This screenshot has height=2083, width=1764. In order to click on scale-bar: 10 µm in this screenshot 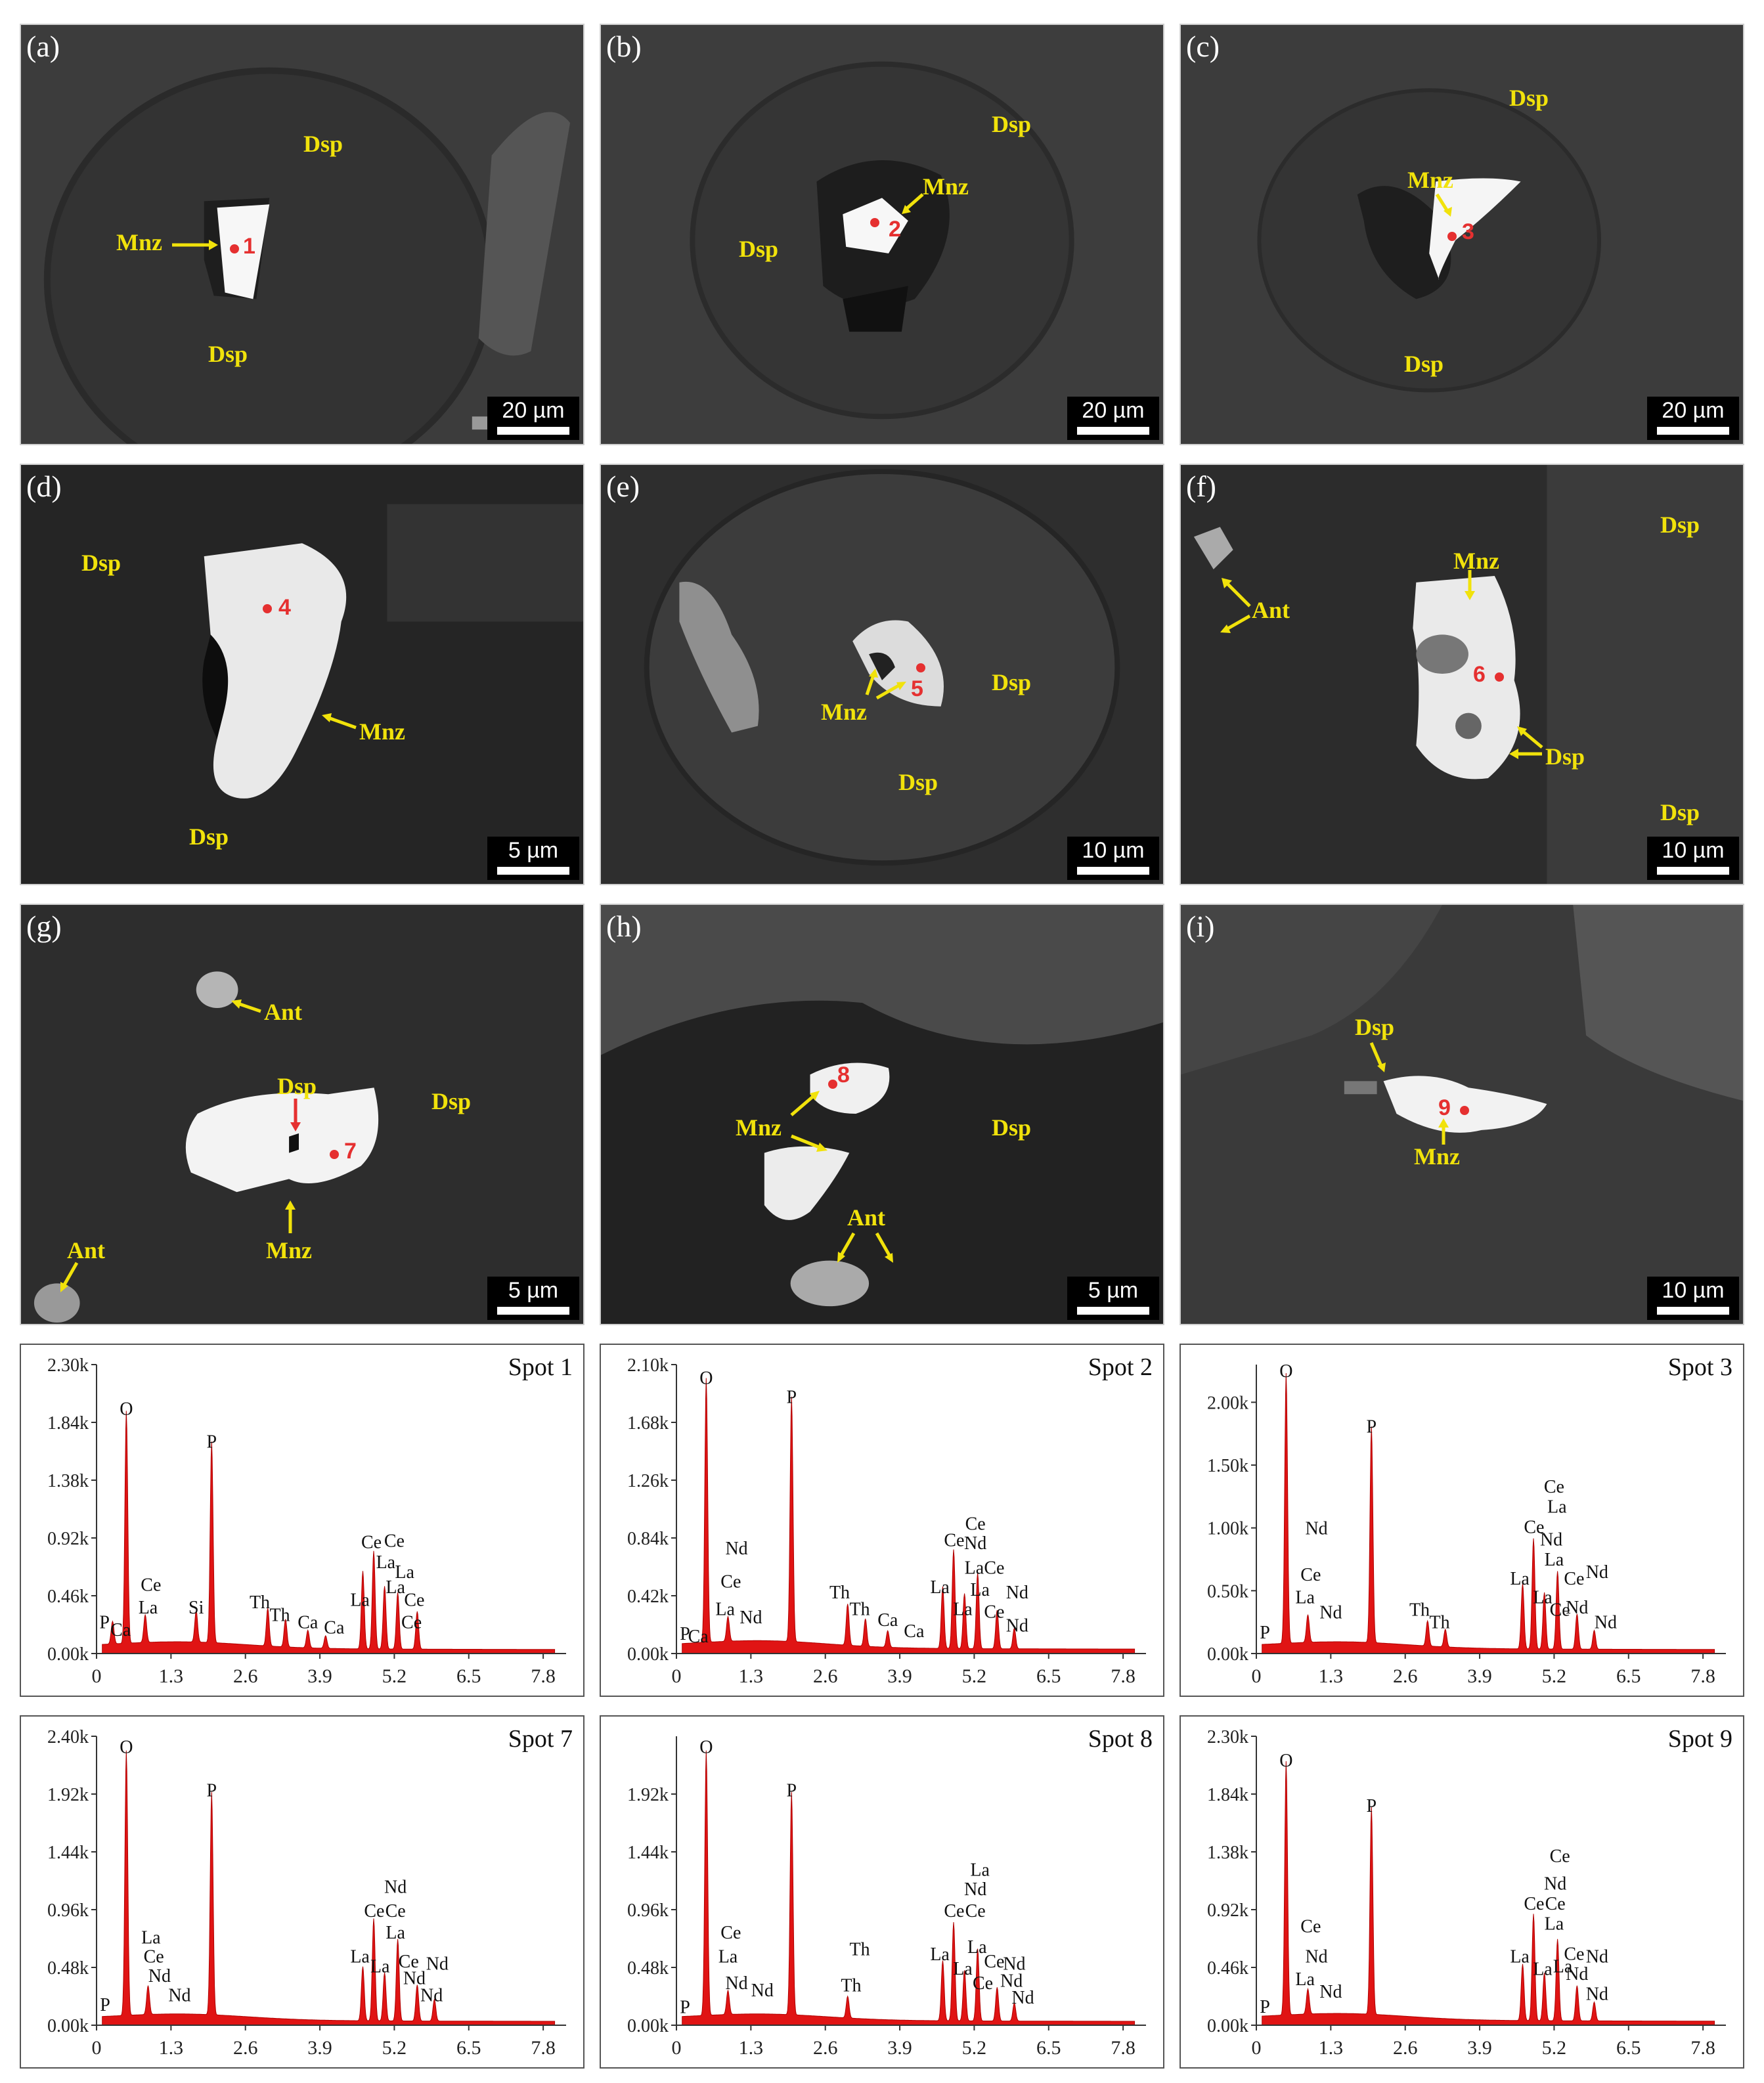, I will do `click(1693, 1298)`.